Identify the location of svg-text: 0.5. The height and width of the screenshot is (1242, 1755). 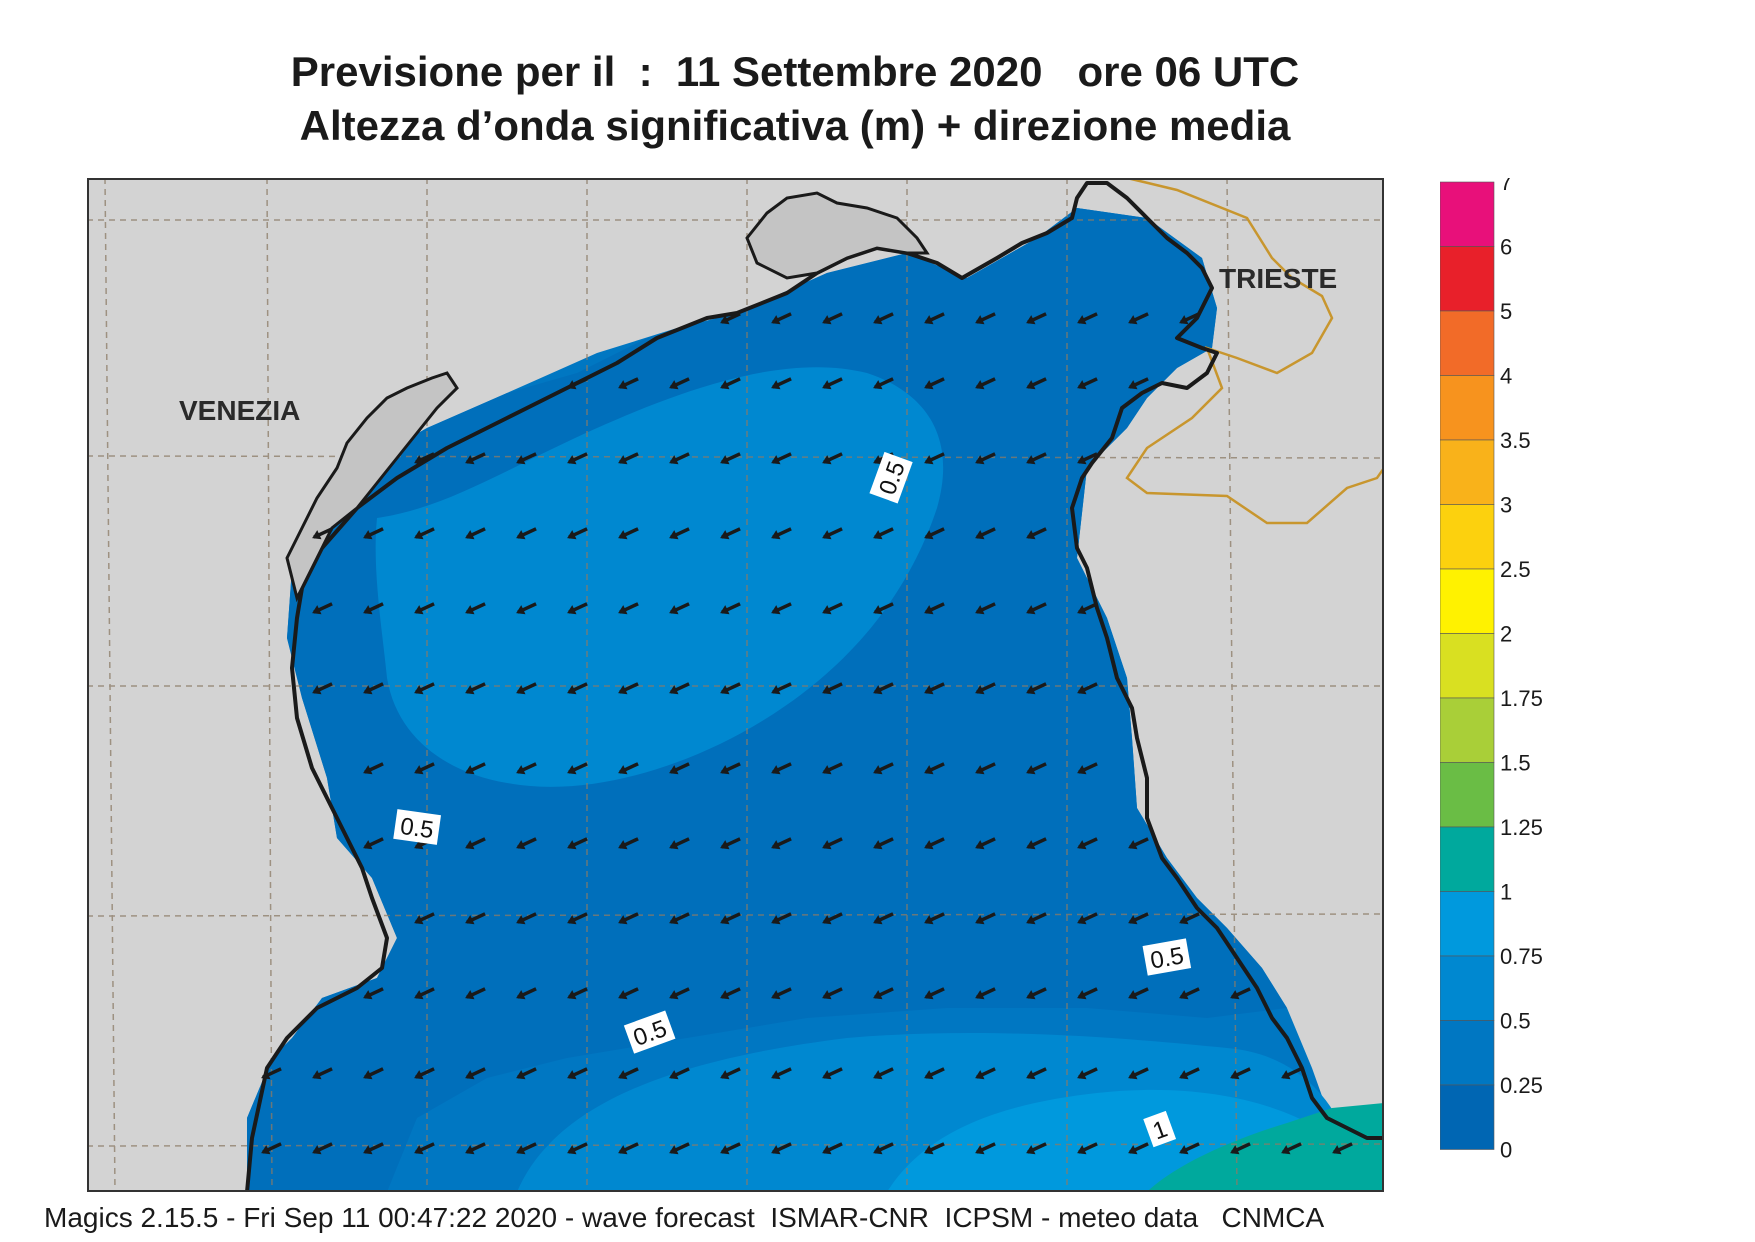
(1167, 958).